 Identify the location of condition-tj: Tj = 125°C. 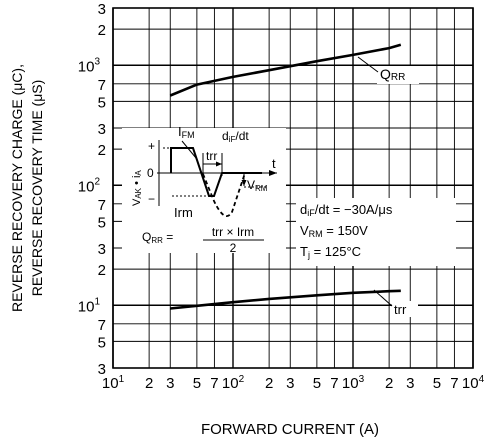
(330, 252).